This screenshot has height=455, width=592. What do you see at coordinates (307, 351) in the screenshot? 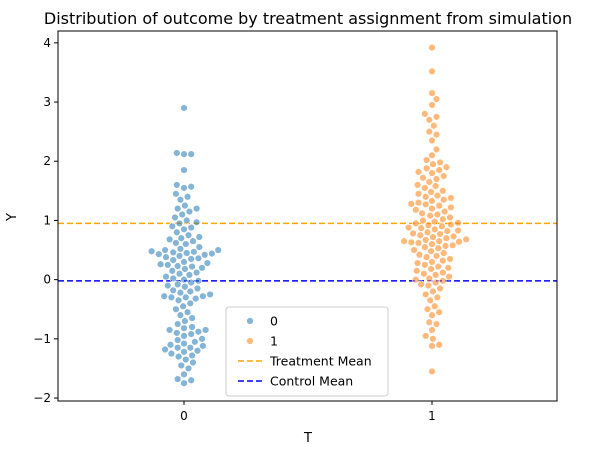
I see `legend-box` at bounding box center [307, 351].